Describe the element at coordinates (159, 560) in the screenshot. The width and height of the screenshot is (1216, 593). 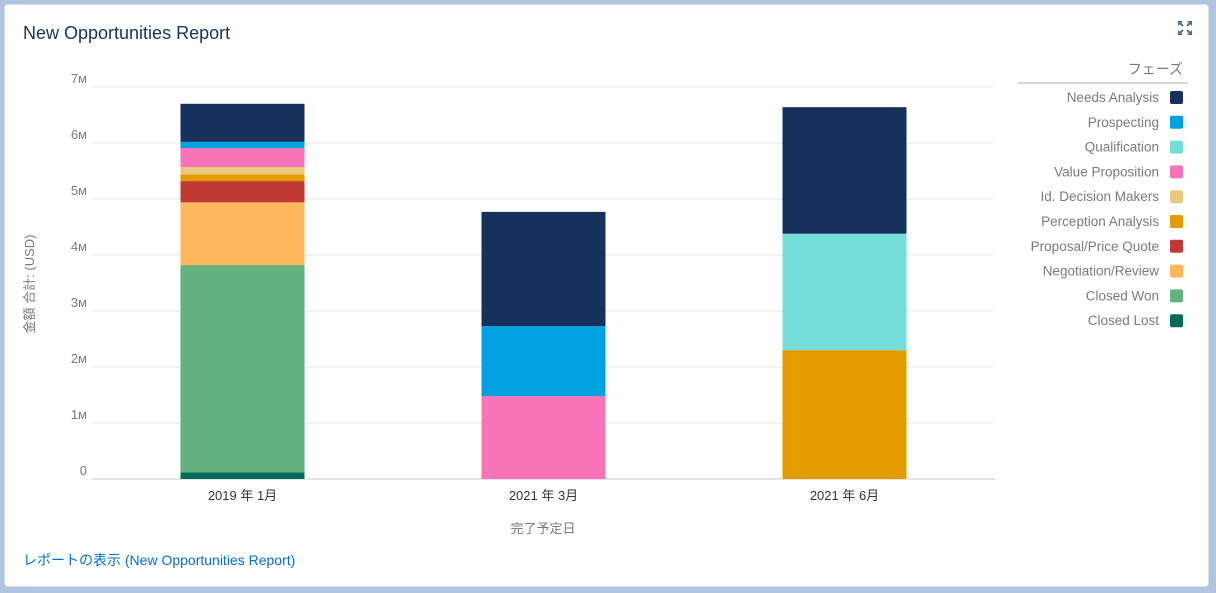
I see `view-report-link: レポートの表示 (New Opportunities Report)` at that location.